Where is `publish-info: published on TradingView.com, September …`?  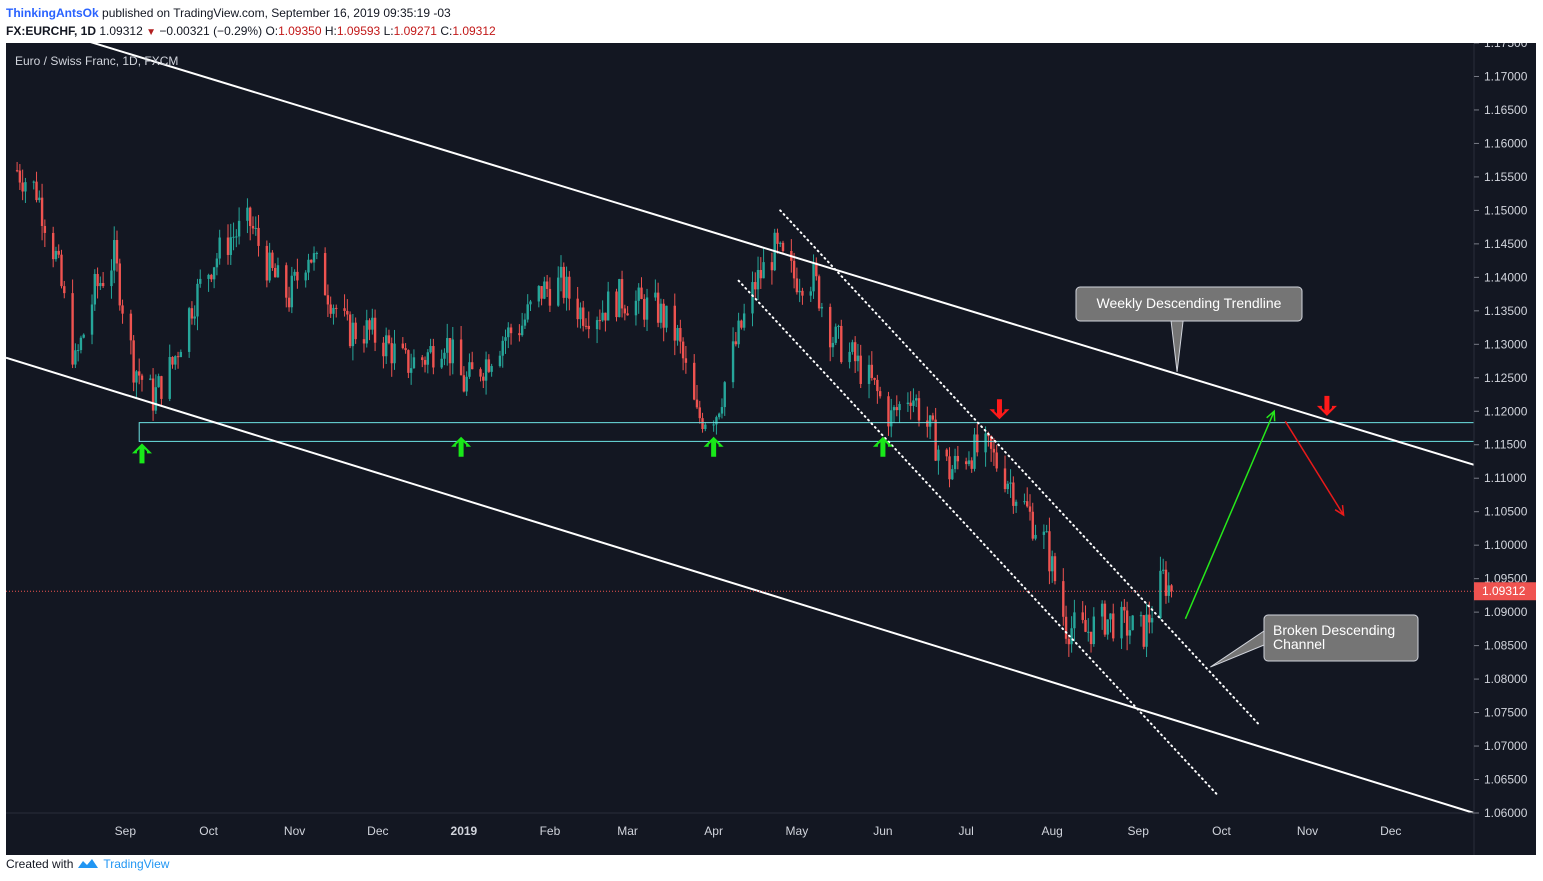 publish-info: published on TradingView.com, September … is located at coordinates (276, 13).